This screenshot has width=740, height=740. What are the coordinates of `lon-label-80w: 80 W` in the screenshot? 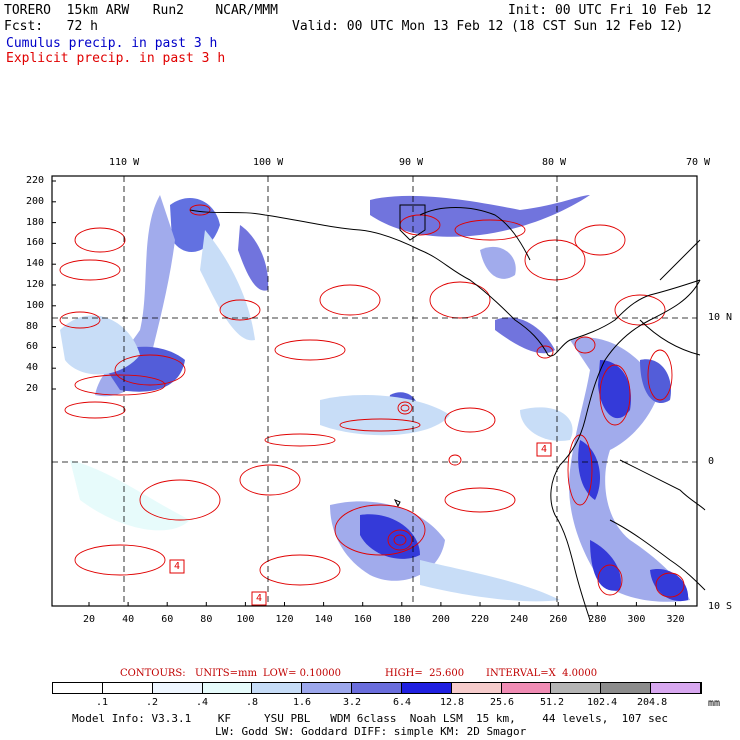 It's located at (554, 162).